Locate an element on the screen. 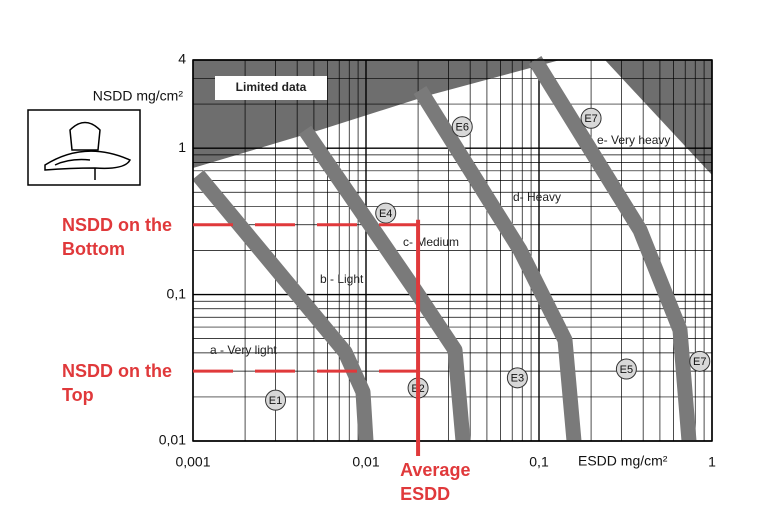 Image resolution: width=768 pixels, height=521 pixels. zone-label: e- Very heavy is located at coordinates (633, 140).